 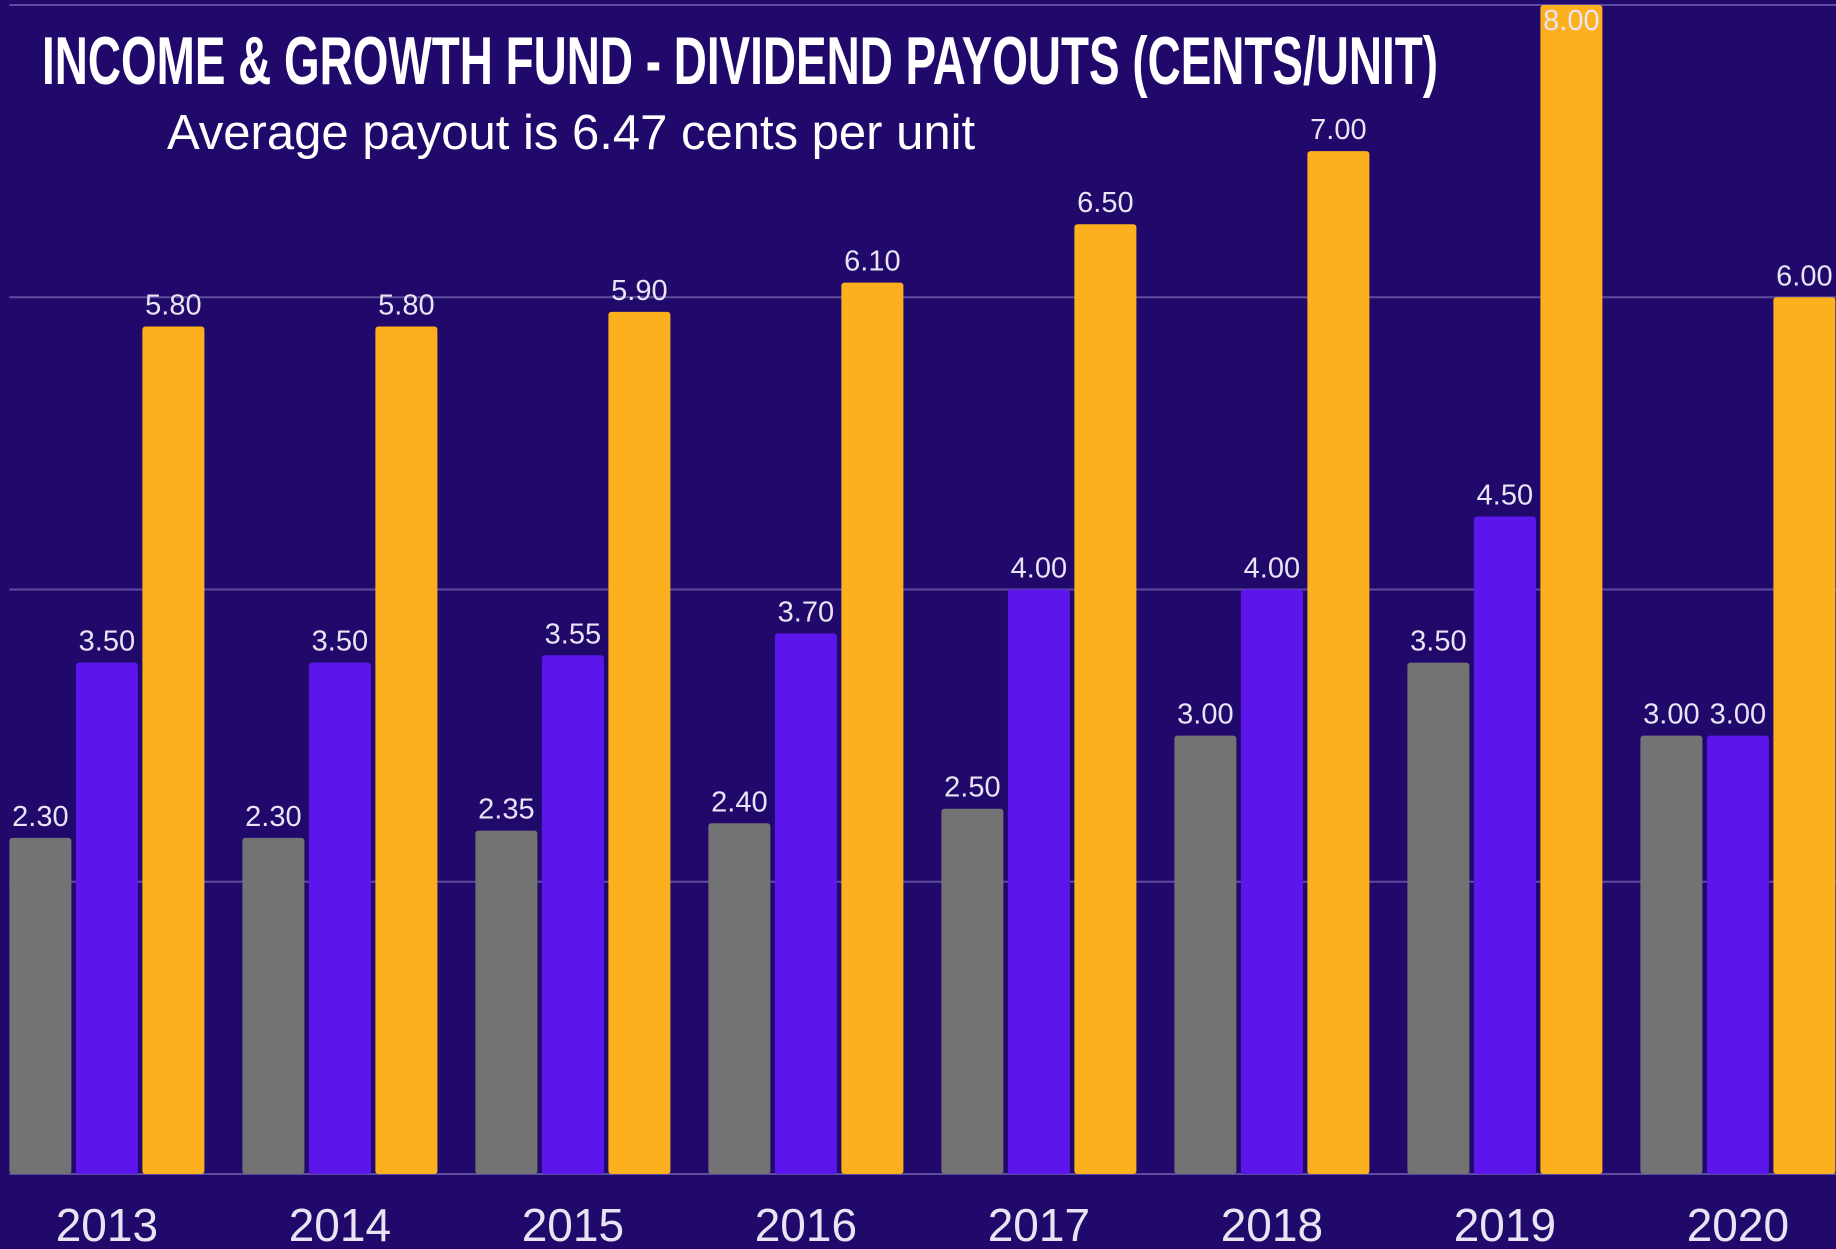 I want to click on value-label: 5.90, so click(x=639, y=291).